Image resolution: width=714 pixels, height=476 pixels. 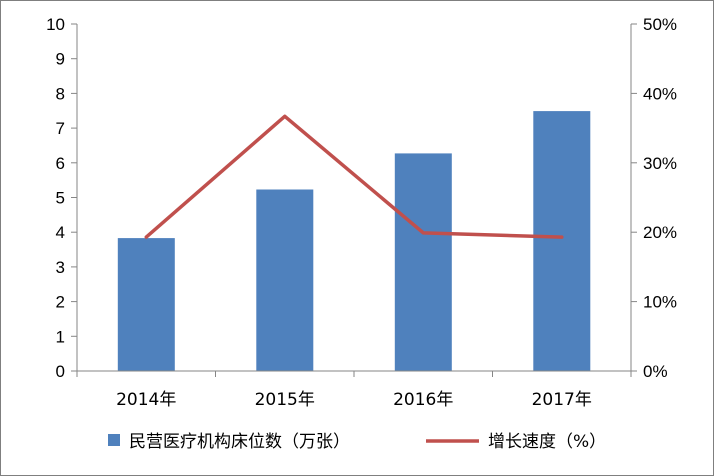 I want to click on right-tick-label: 0%, so click(x=655, y=371).